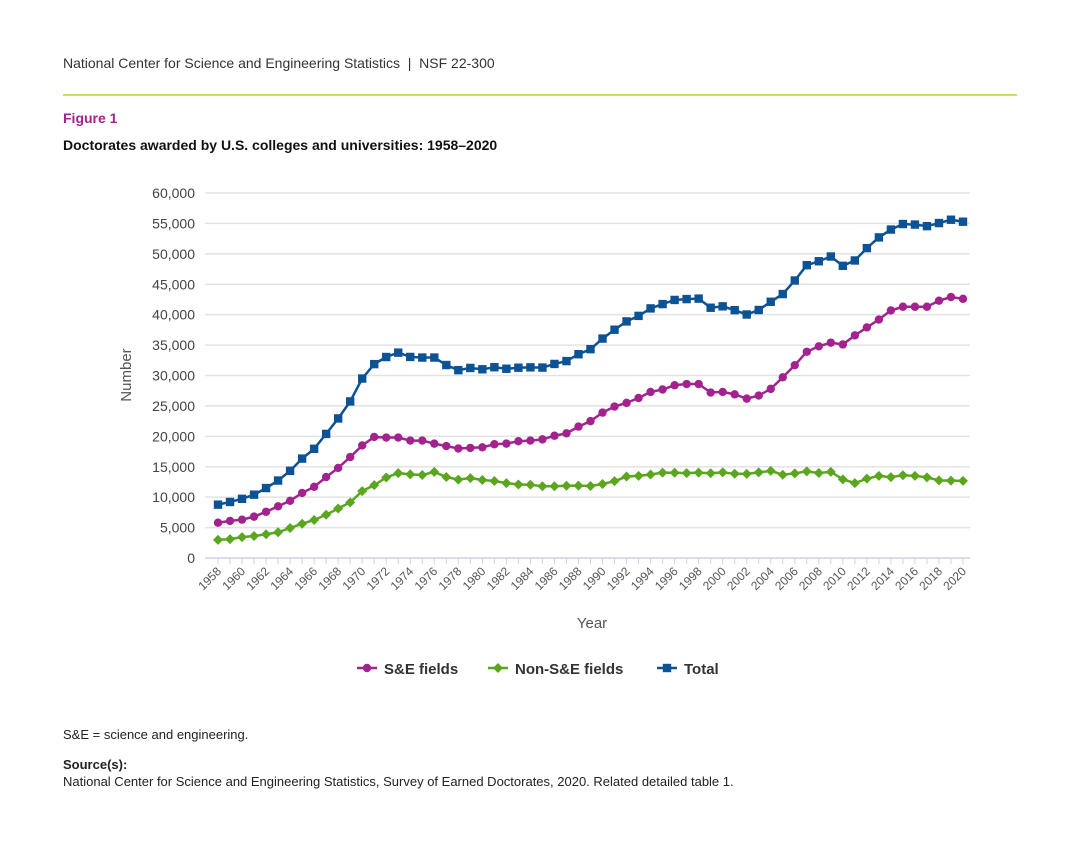 The height and width of the screenshot is (860, 1080). I want to click on x-tick-label: 2010, so click(834, 578).